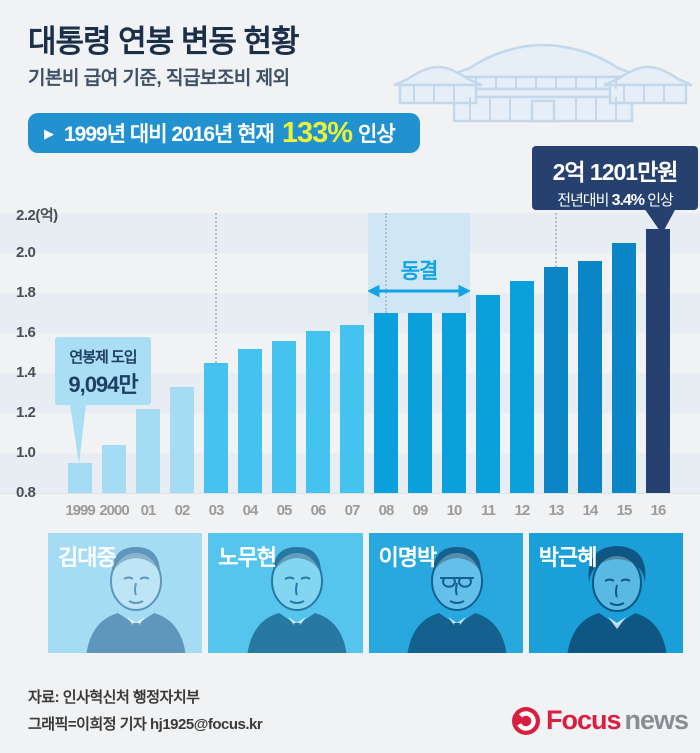 This screenshot has height=753, width=700. What do you see at coordinates (525, 720) in the screenshot?
I see `logo-mark-icon` at bounding box center [525, 720].